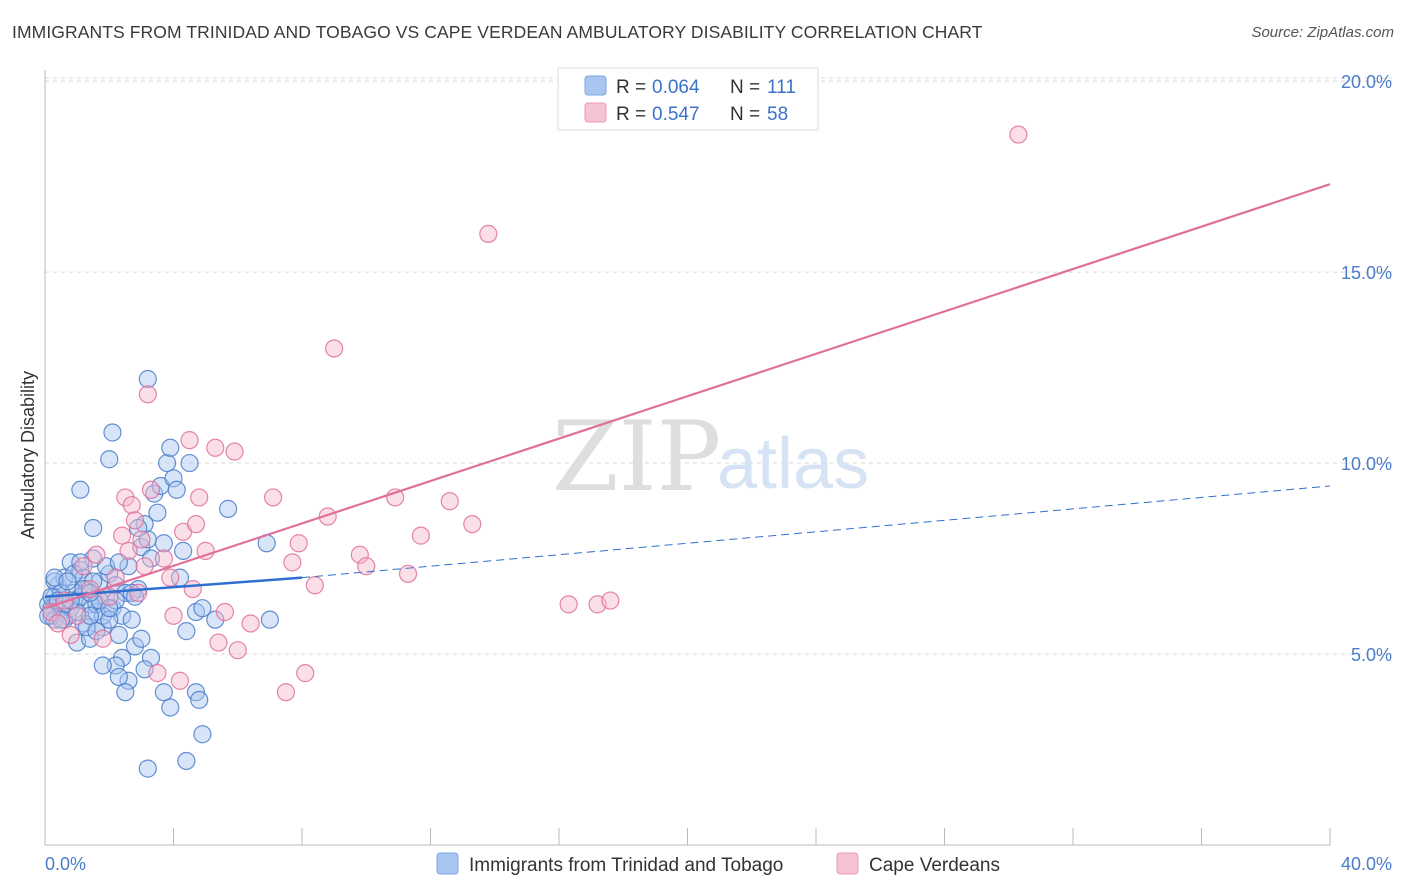  I want to click on source-label: Source: ZipAtlas.com, so click(1322, 32).